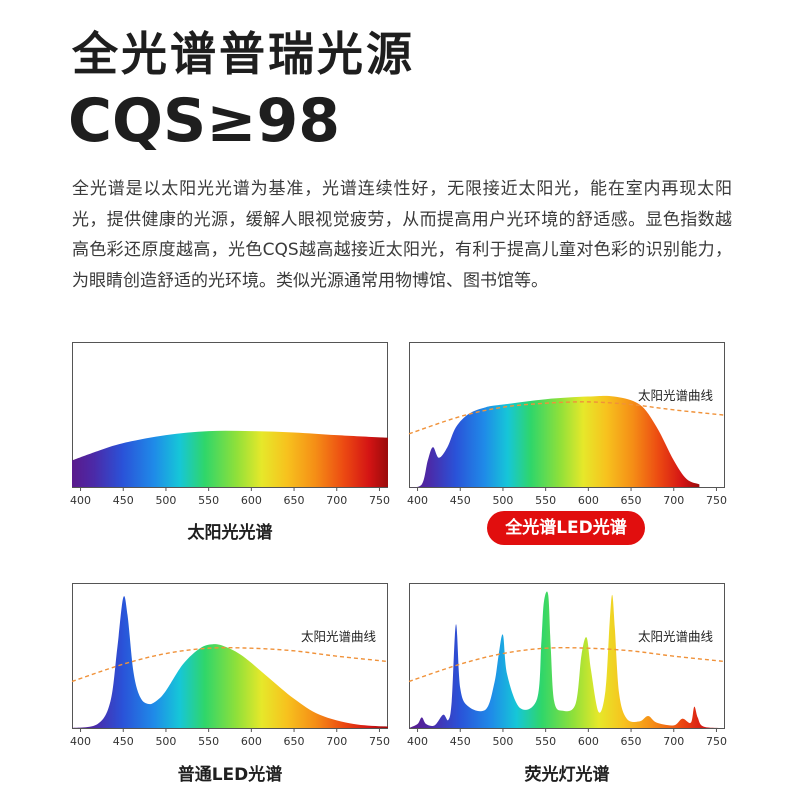 Image resolution: width=800 pixels, height=800 pixels. I want to click on ordinary-led-chart: 太阳光谱曲线 400 450 500 550 600 650 700 750, so click(230, 665).